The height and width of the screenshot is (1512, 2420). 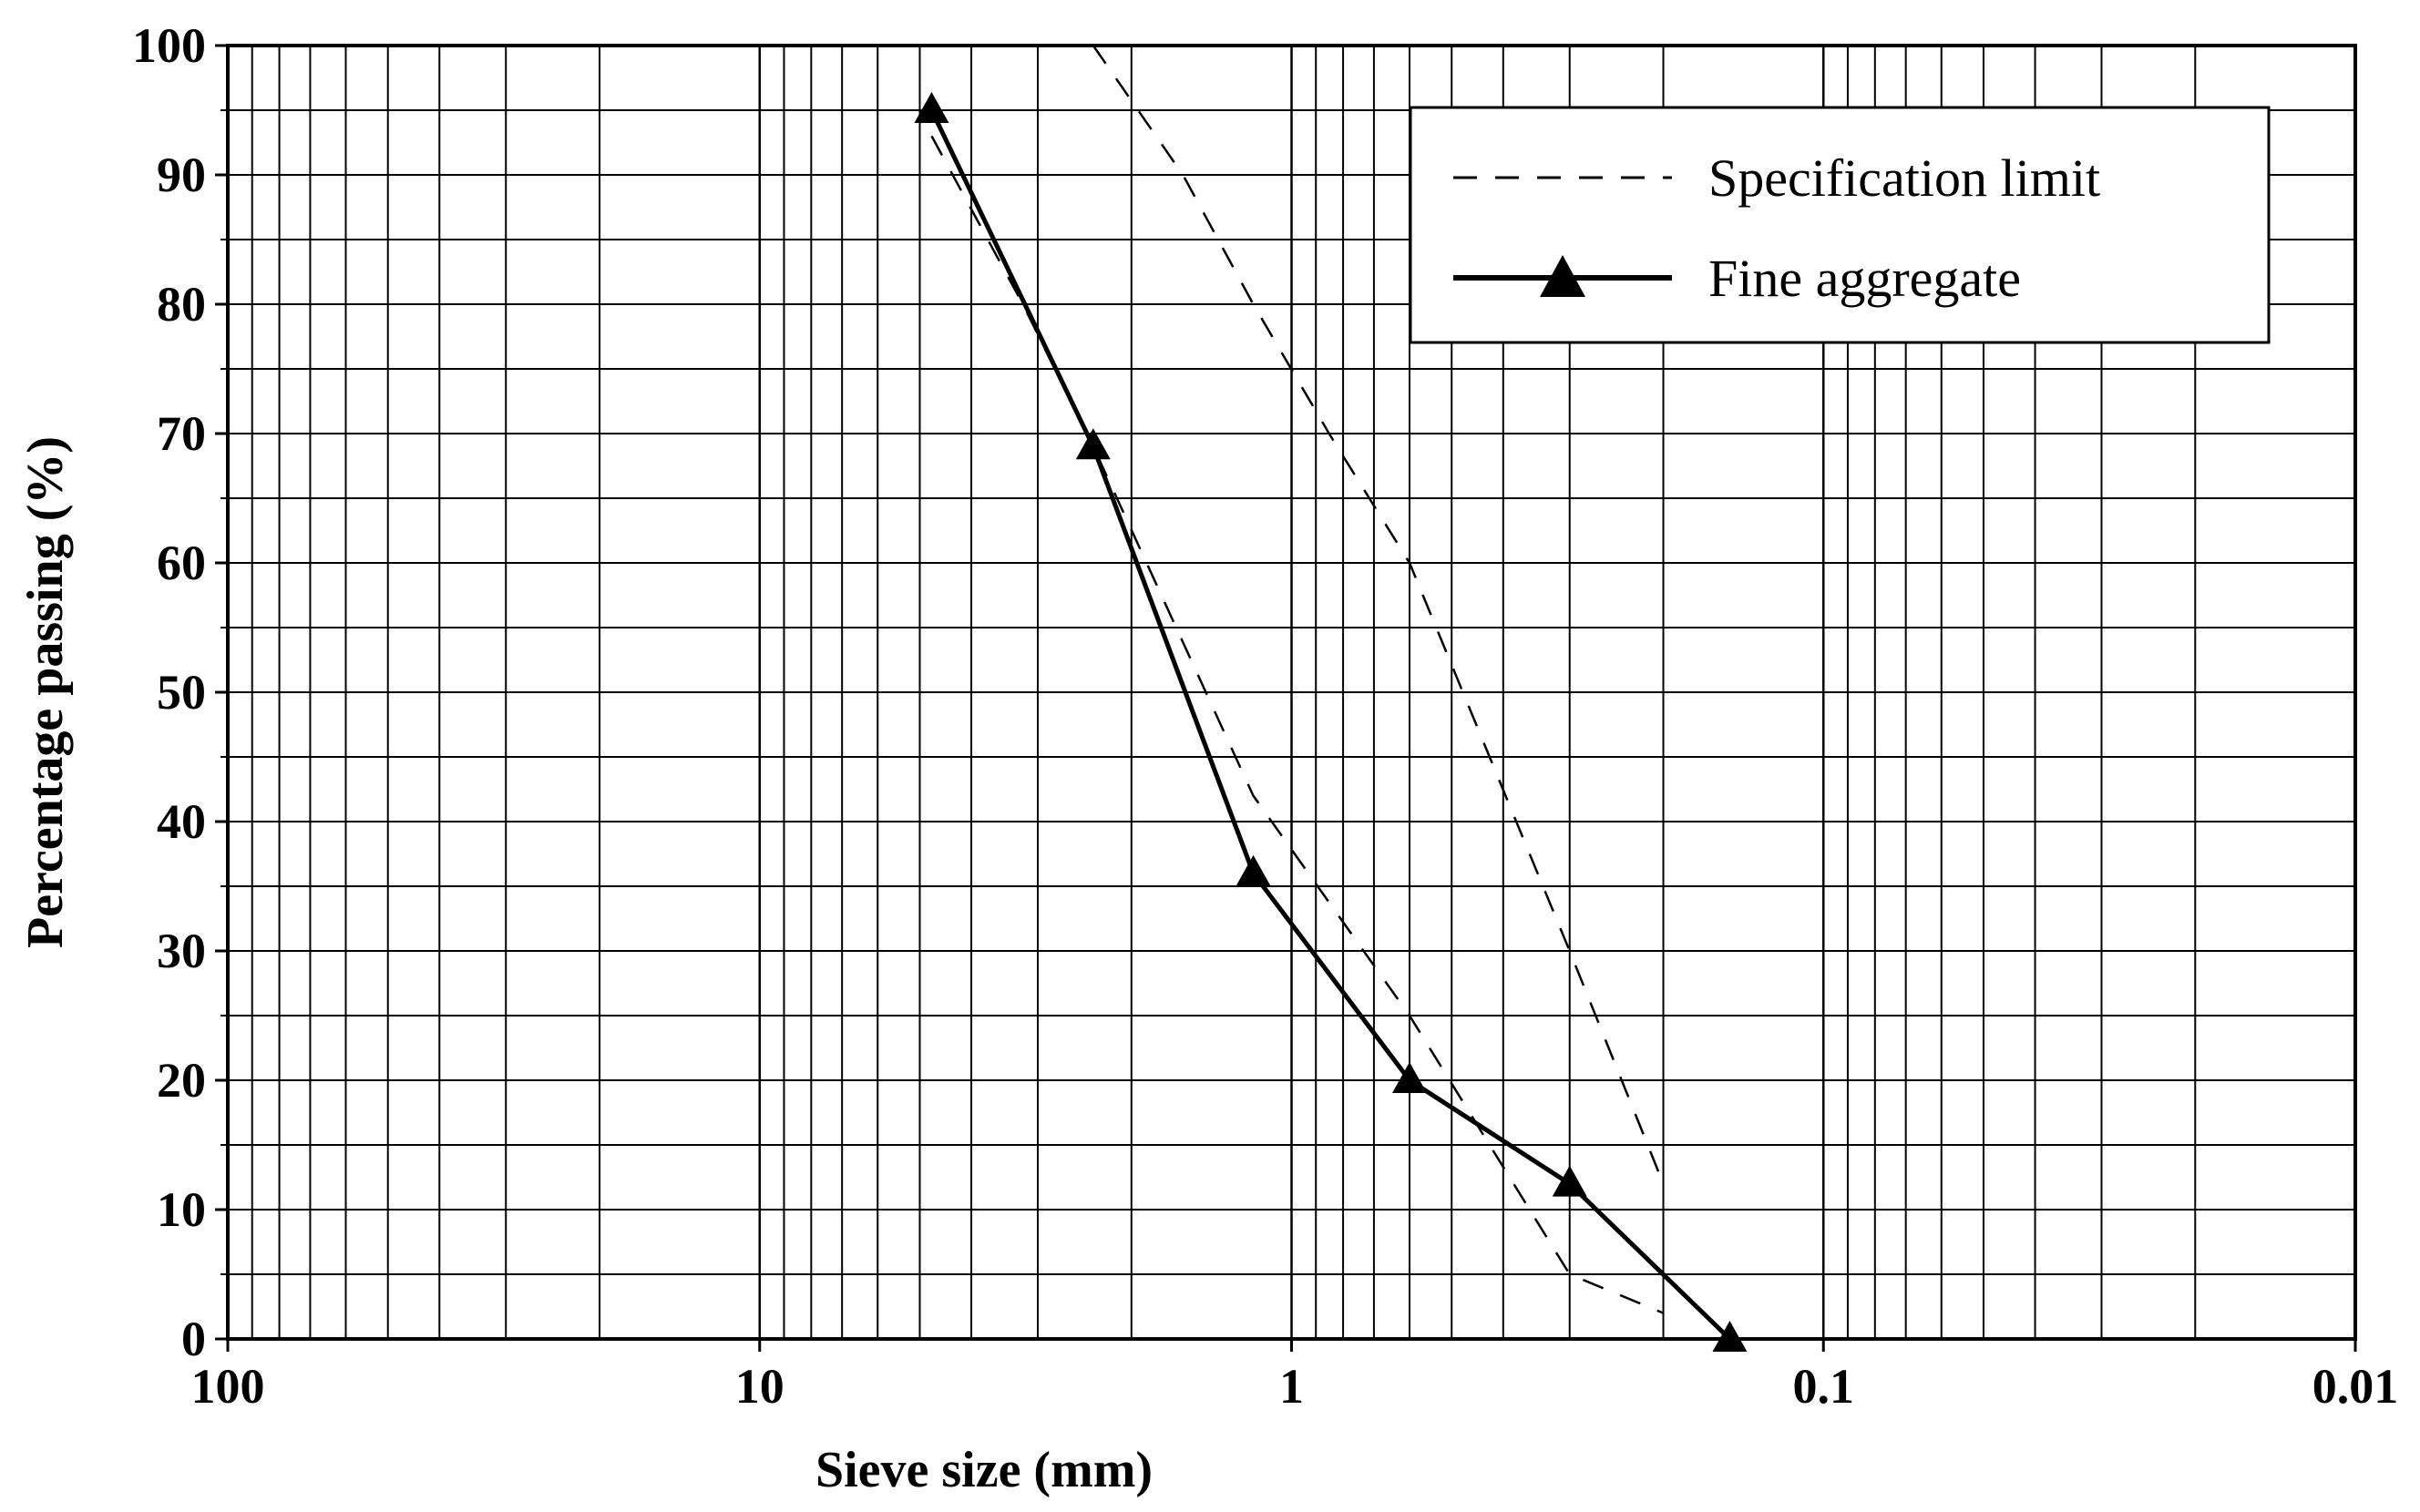 I want to click on legend-triangle-marker, so click(x=1562, y=276).